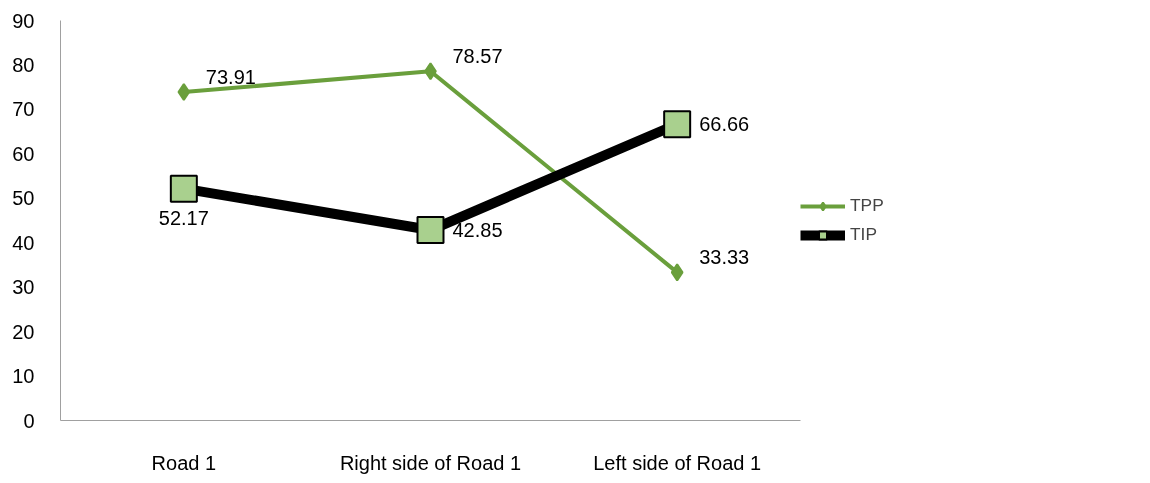 The image size is (1150, 483). I want to click on y-tick-label: 60, so click(23, 153).